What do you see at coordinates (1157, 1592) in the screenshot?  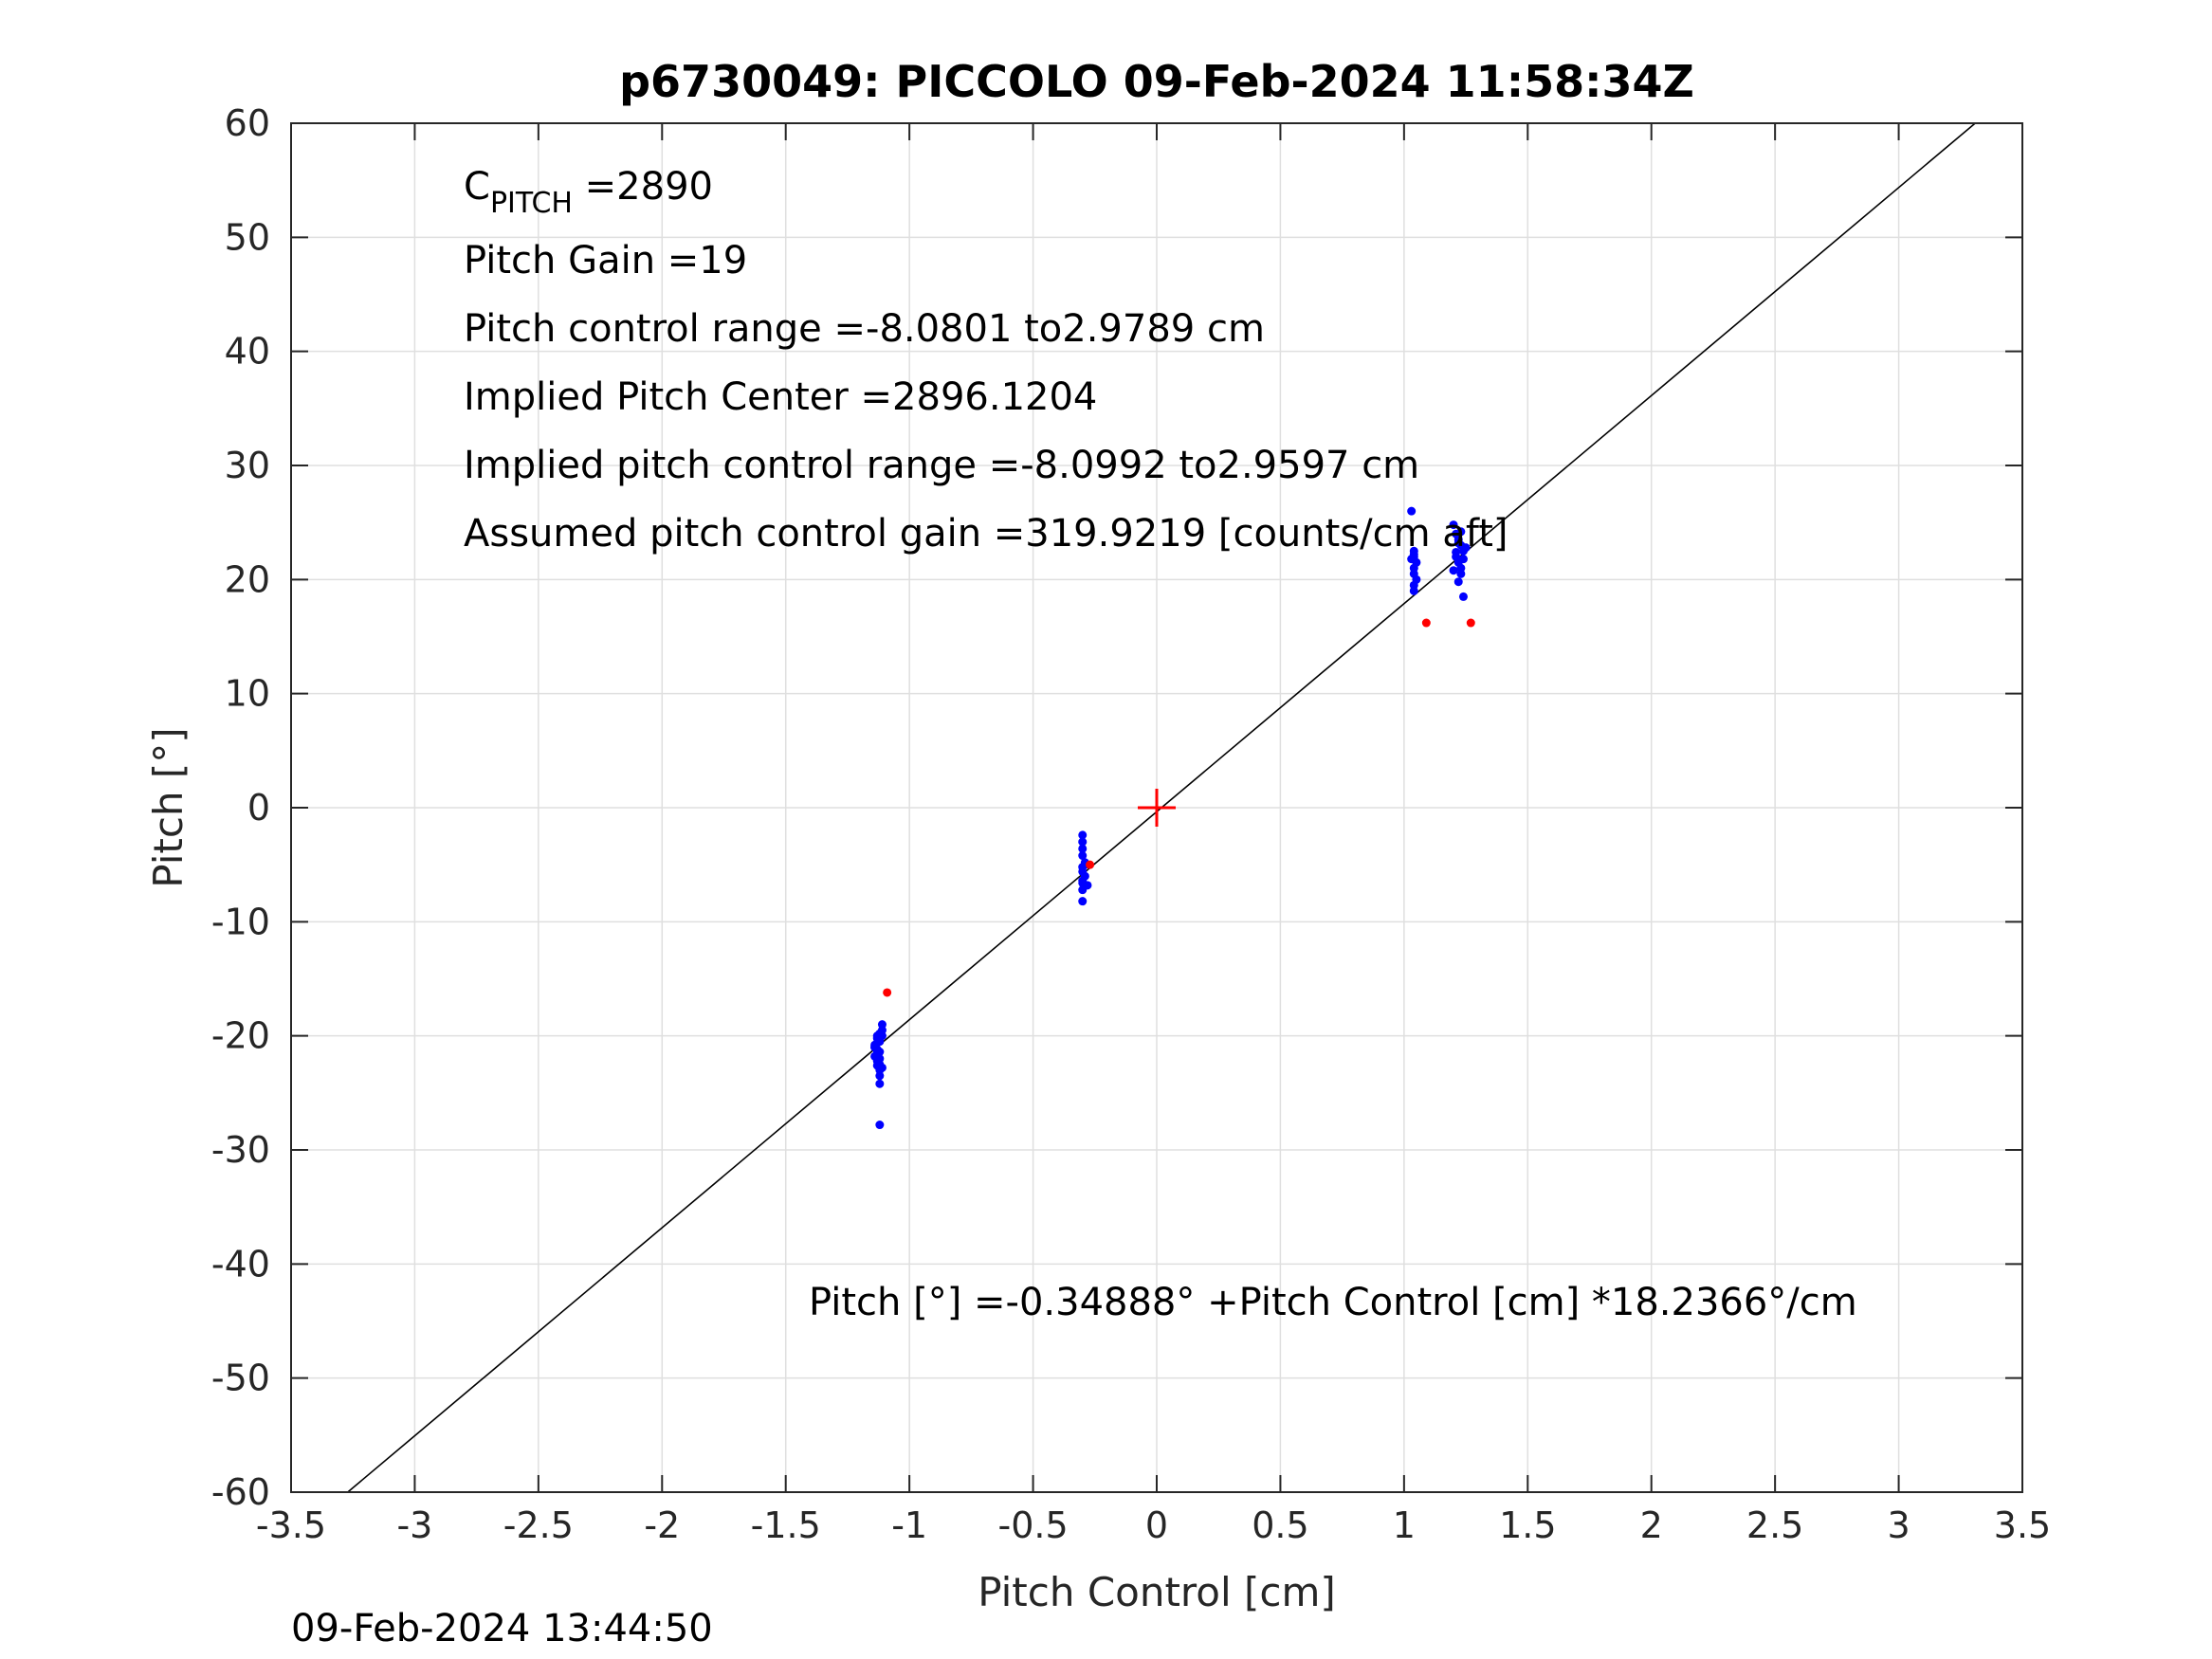 I see `x-axis-label: Pitch Control [cm]` at bounding box center [1157, 1592].